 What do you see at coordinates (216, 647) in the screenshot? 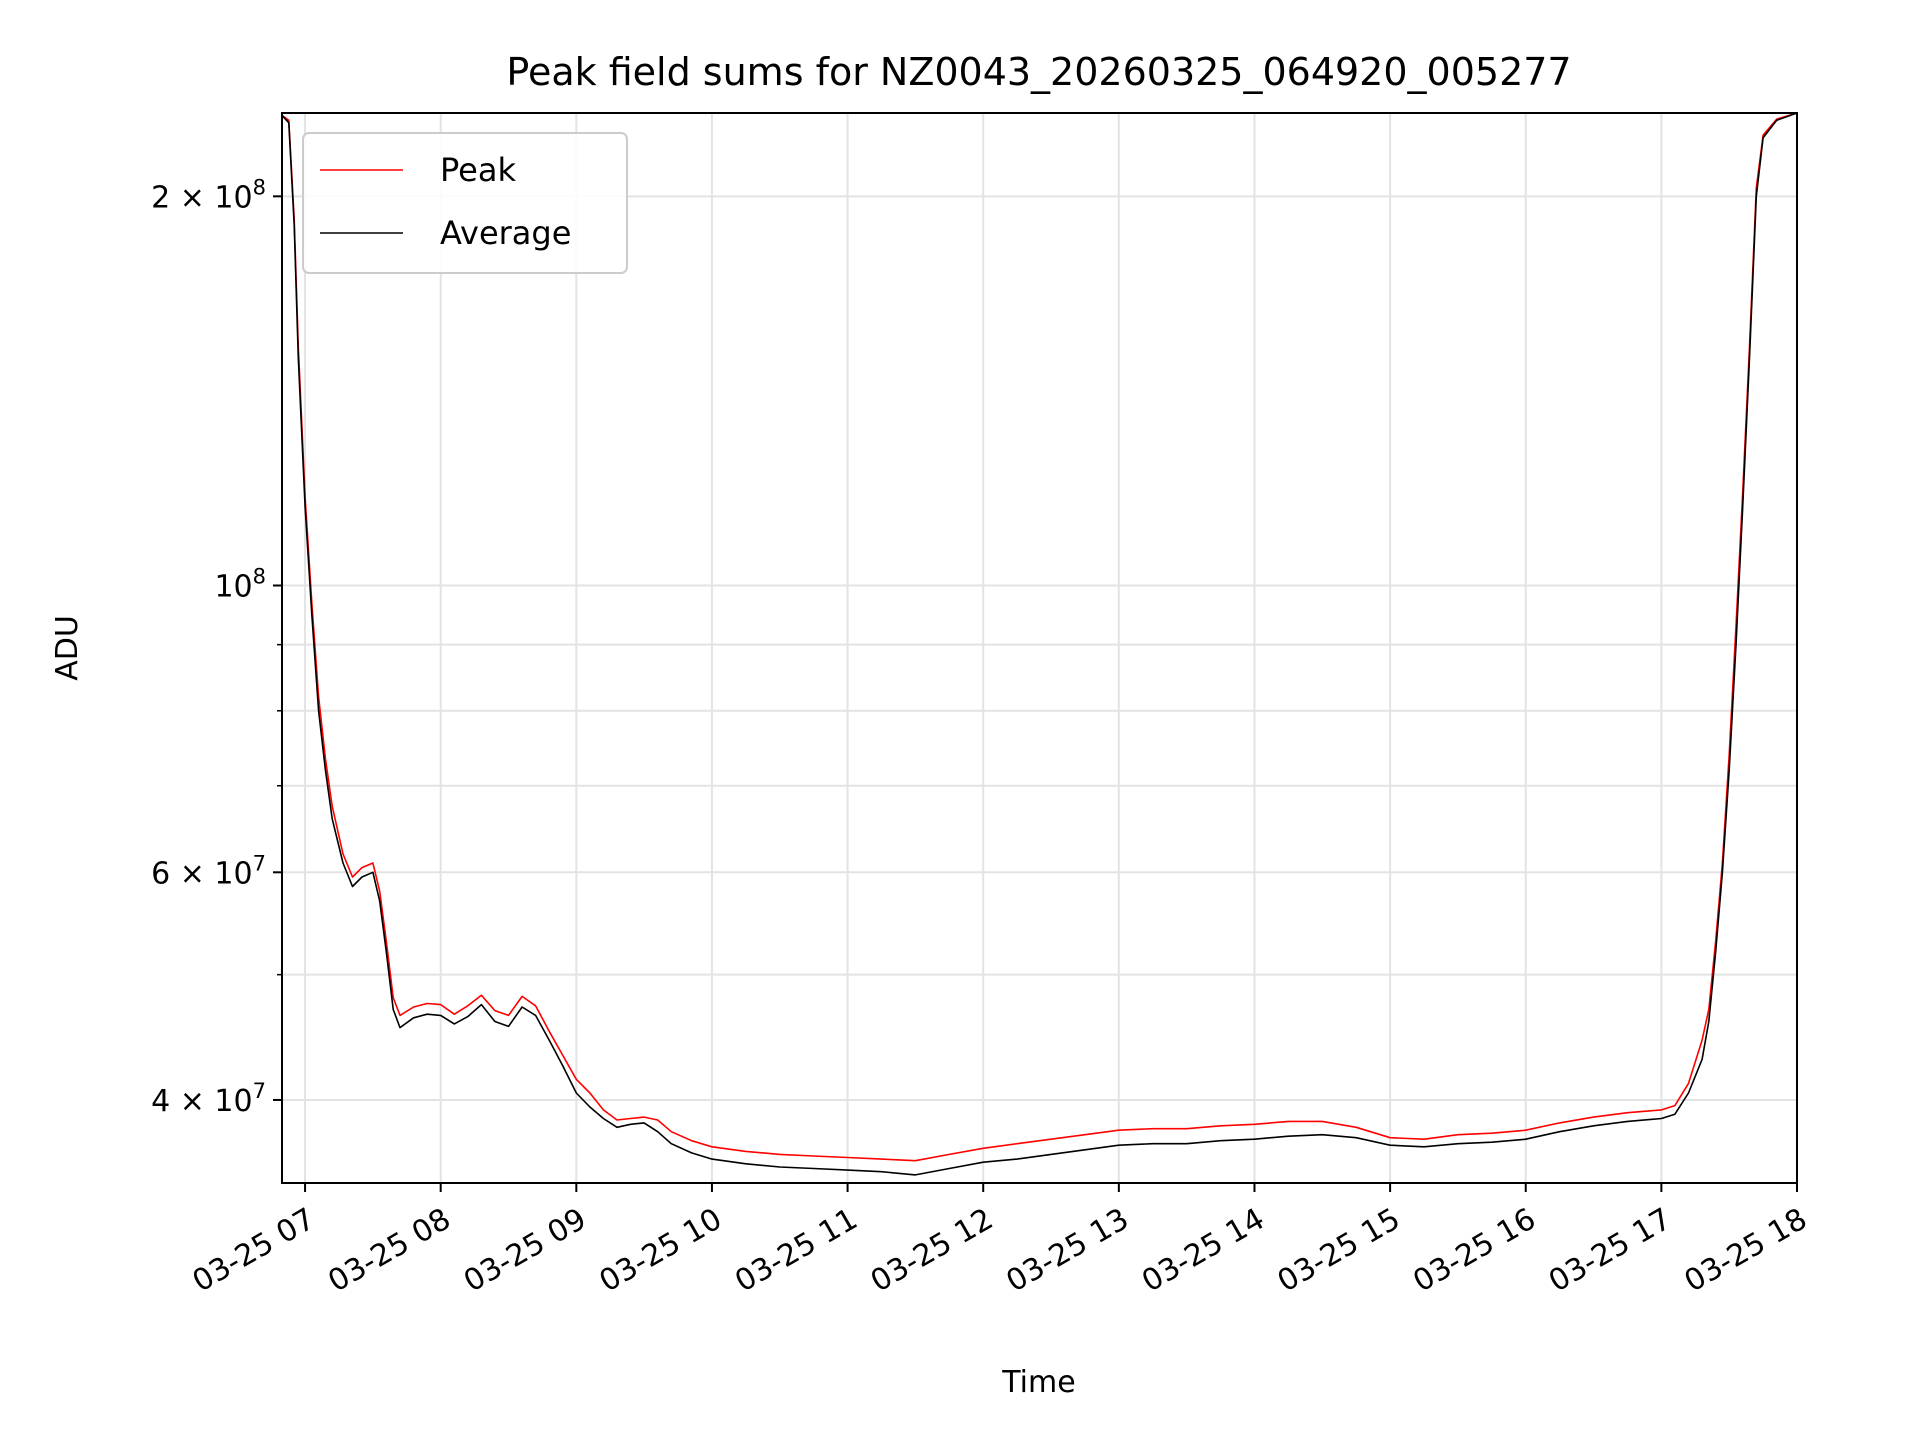
I see `y-axis: 4 × 107 6 × 107 108 2 × 108` at bounding box center [216, 647].